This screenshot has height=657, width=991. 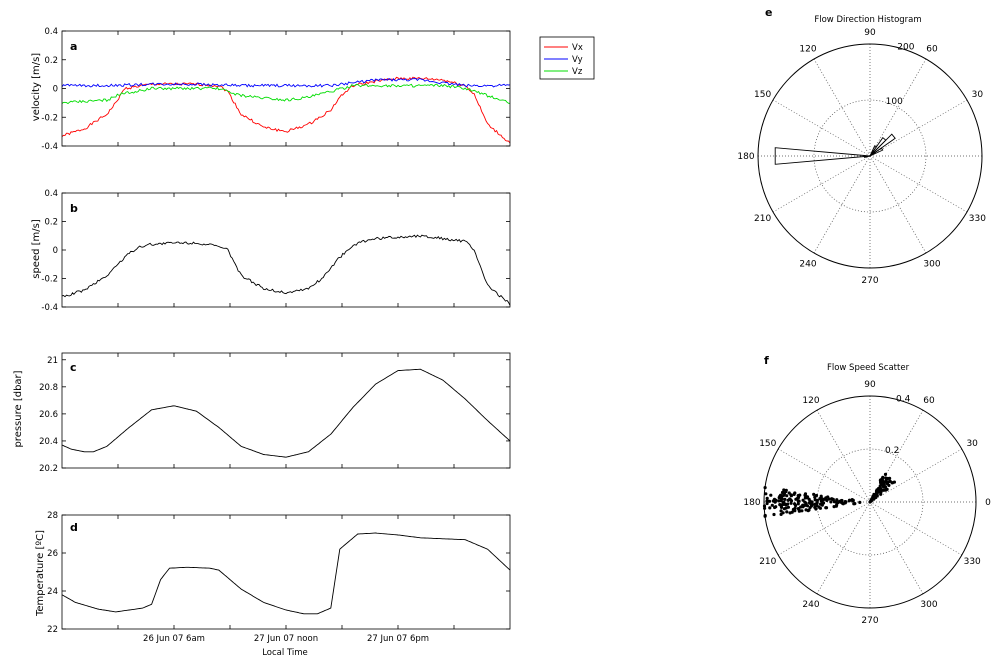 What do you see at coordinates (577, 48) in the screenshot?
I see `legend-label-vx: Vx` at bounding box center [577, 48].